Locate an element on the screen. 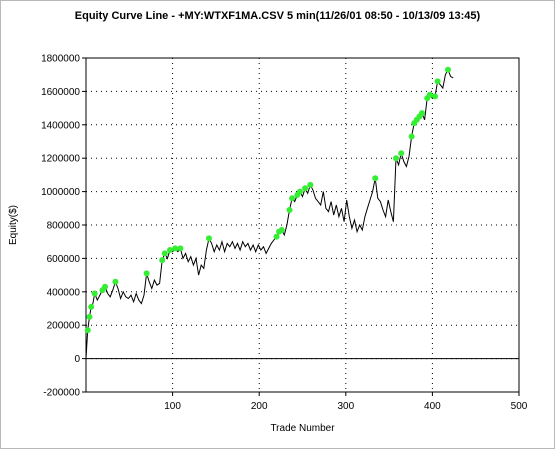 The height and width of the screenshot is (449, 555). x-tick-label: 100 is located at coordinates (172, 406).